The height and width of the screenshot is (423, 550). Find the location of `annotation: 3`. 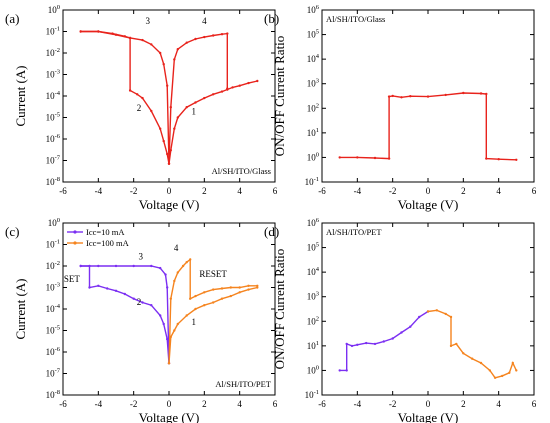

annotation: 3 is located at coordinates (140, 257).